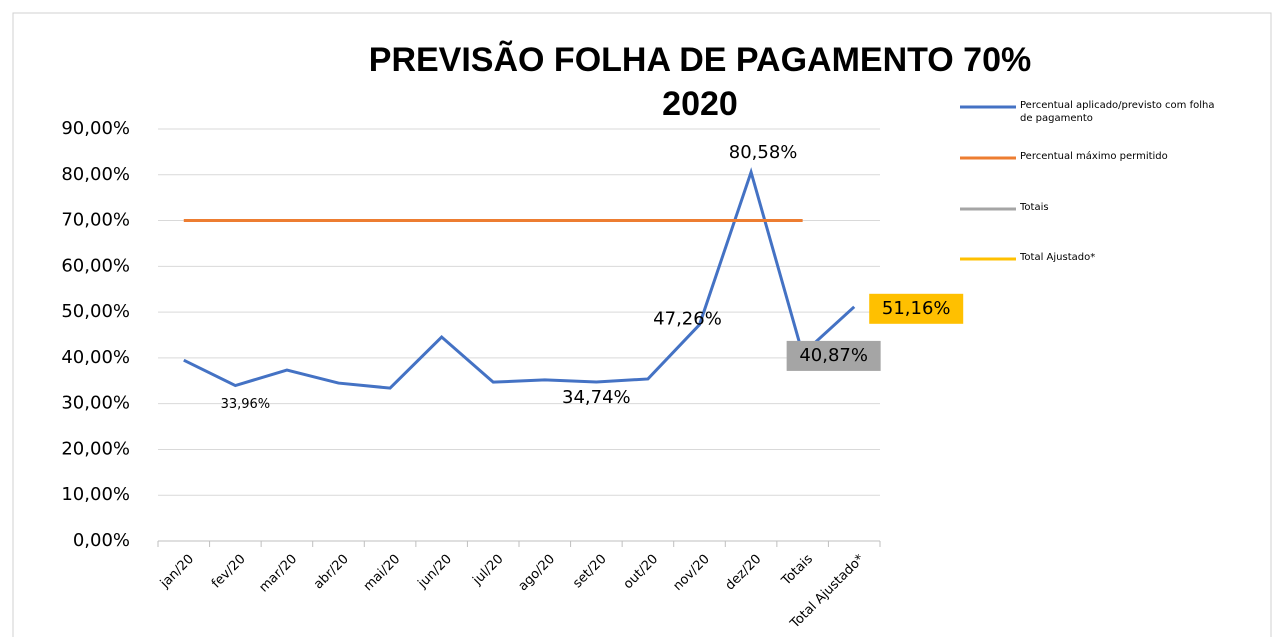  Describe the element at coordinates (596, 397) in the screenshot. I see `data-label: 34,74%` at that location.